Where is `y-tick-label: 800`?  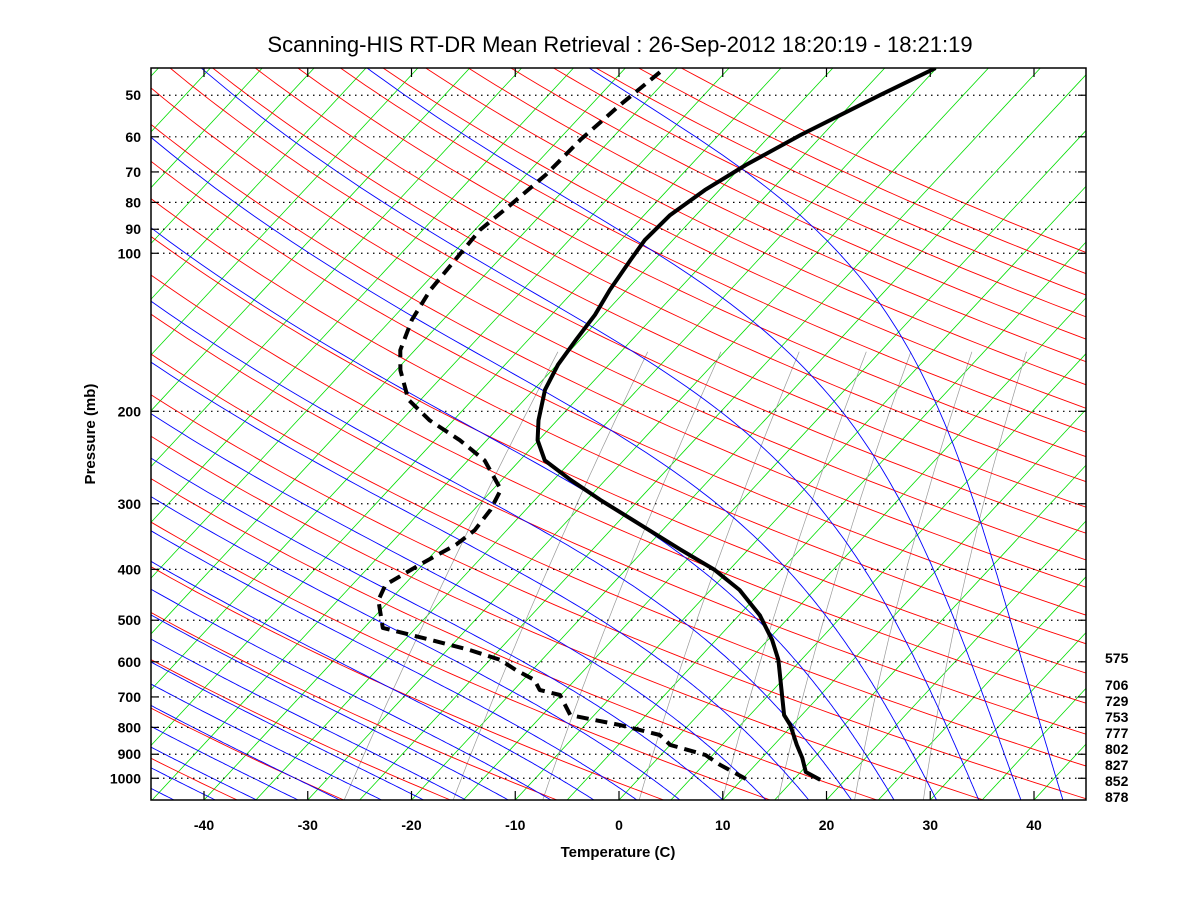
y-tick-label: 800 is located at coordinates (130, 727).